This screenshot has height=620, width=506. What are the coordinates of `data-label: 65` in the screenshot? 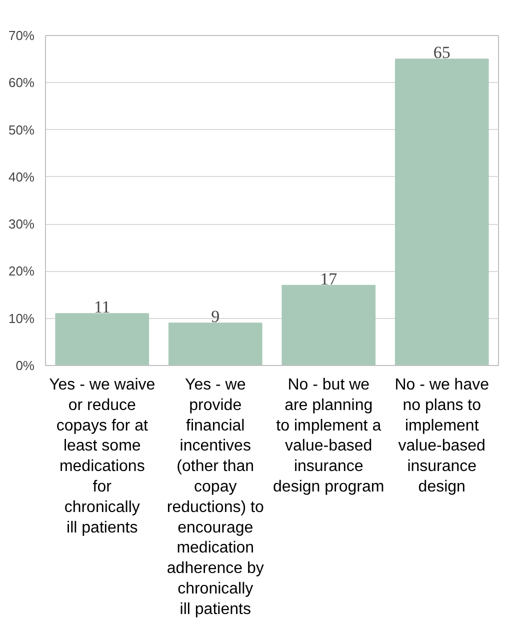 It's located at (441, 52).